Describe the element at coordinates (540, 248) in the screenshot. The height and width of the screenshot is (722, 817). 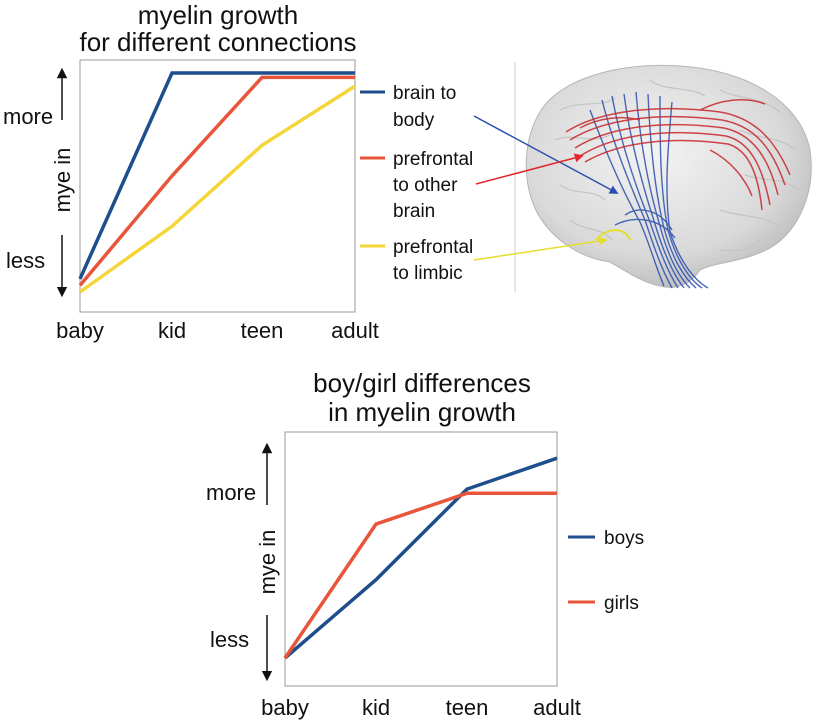
I see `pointer-arrow-limbic` at that location.